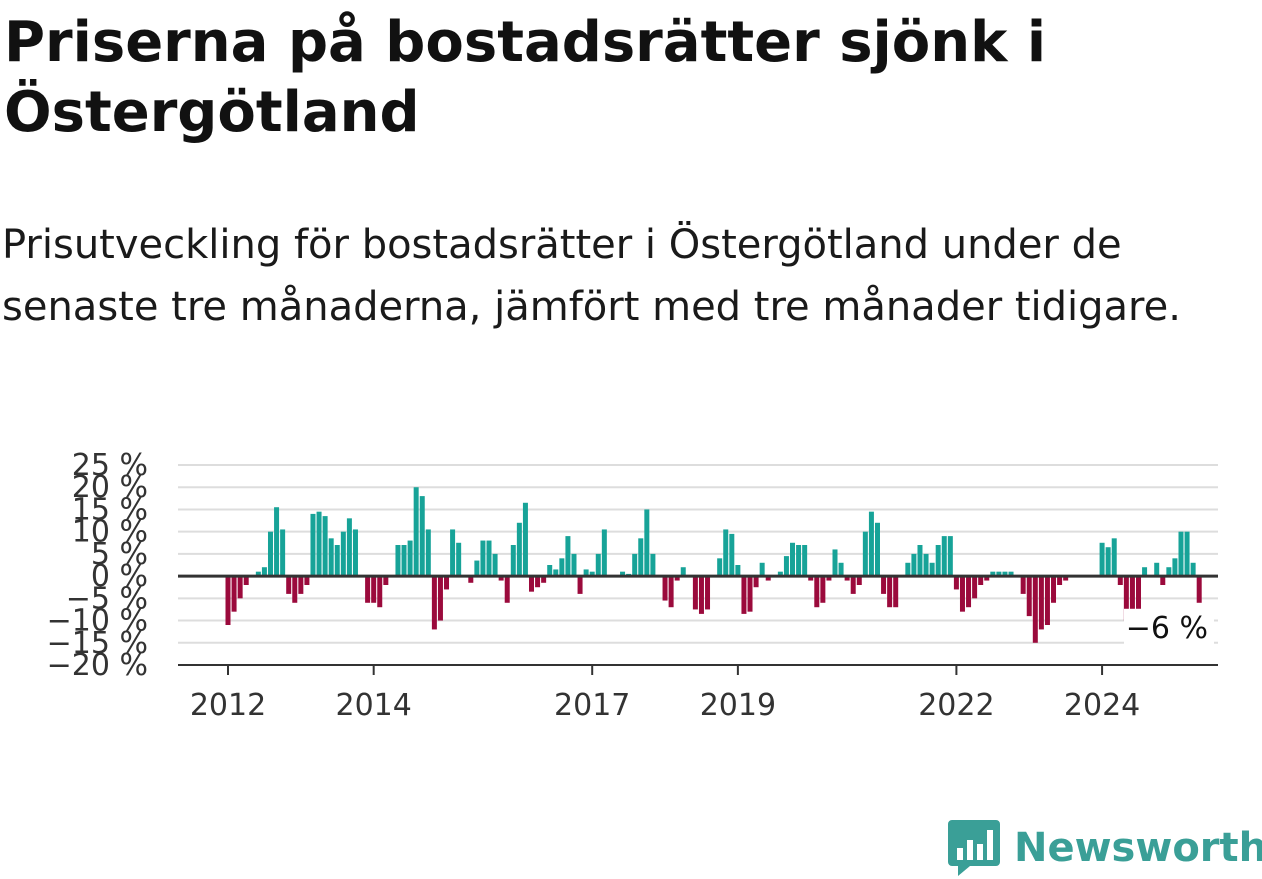 Image resolution: width=1262 pixels, height=879 pixels. Describe the element at coordinates (97, 643) in the screenshot. I see `y-tick-label: −15 %` at that location.